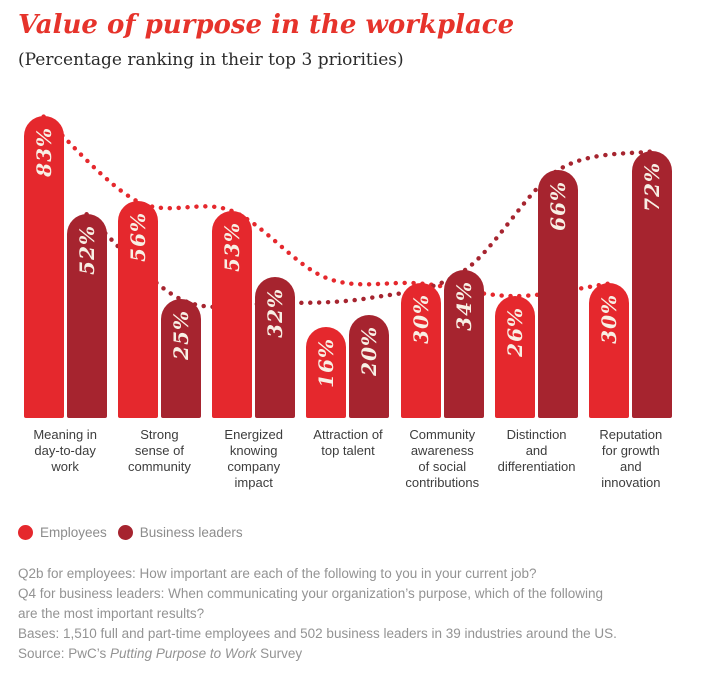  What do you see at coordinates (183, 653) in the screenshot?
I see `source-survey-title: Putting Purpose to Work` at bounding box center [183, 653].